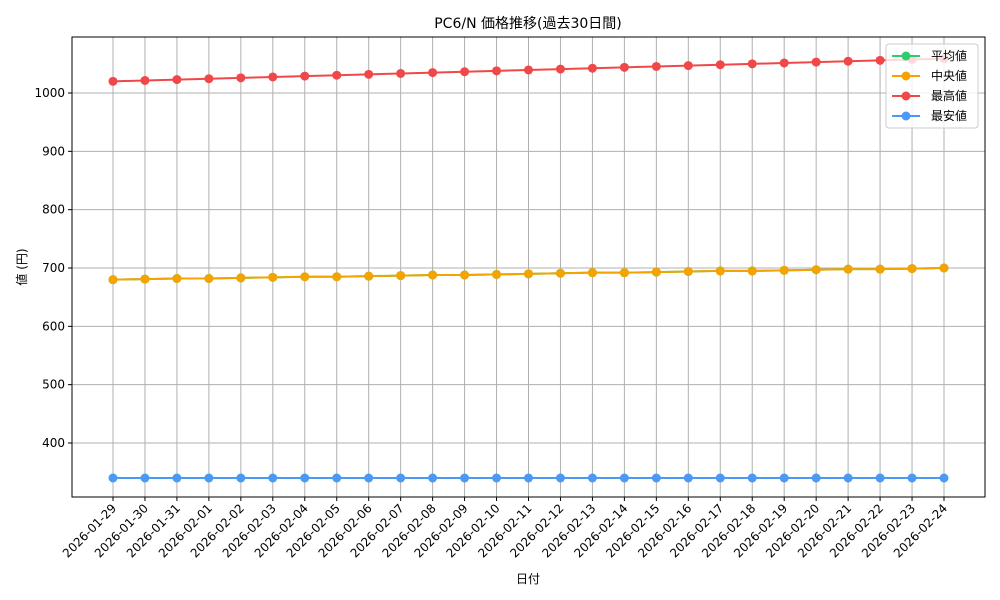 The width and height of the screenshot is (1000, 600). Describe the element at coordinates (949, 75) in the screenshot. I see `legend-label: 中央値` at that location.